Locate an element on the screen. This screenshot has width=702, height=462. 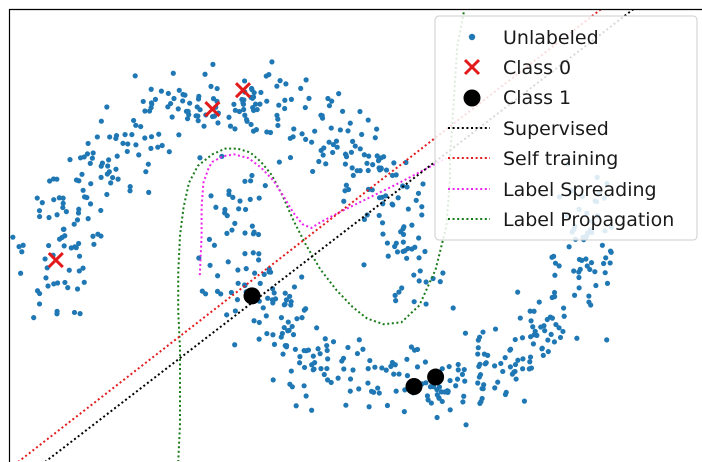
legend-entry-class-0: Class 0 is located at coordinates (517, 68).